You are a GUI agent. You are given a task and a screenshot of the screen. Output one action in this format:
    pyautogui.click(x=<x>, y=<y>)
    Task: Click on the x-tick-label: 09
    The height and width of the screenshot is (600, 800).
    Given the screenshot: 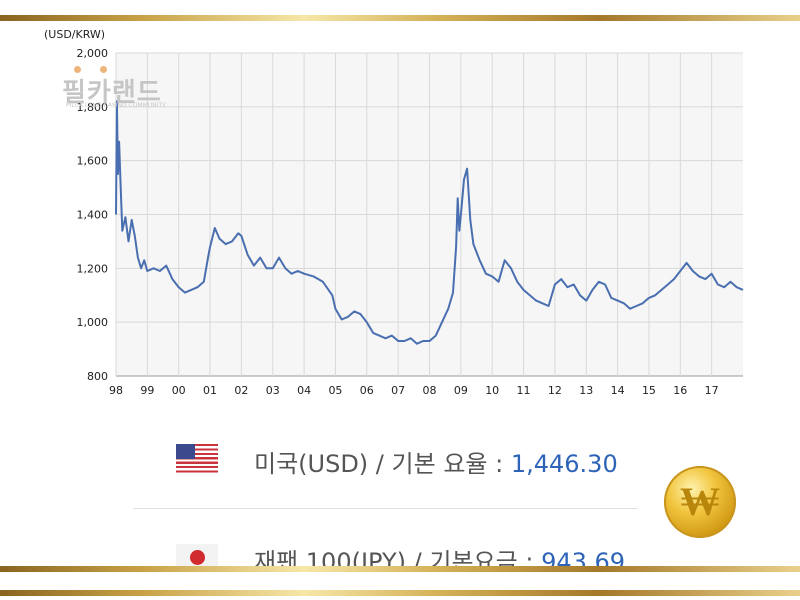 What is the action you would take?
    pyautogui.click(x=461, y=390)
    